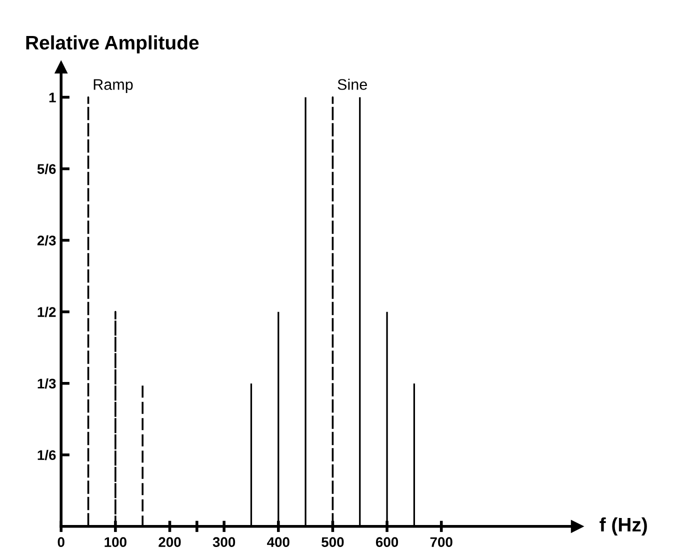 The width and height of the screenshot is (679, 560). Describe the element at coordinates (169, 542) in the screenshot. I see `x-tick-label: 200` at that location.